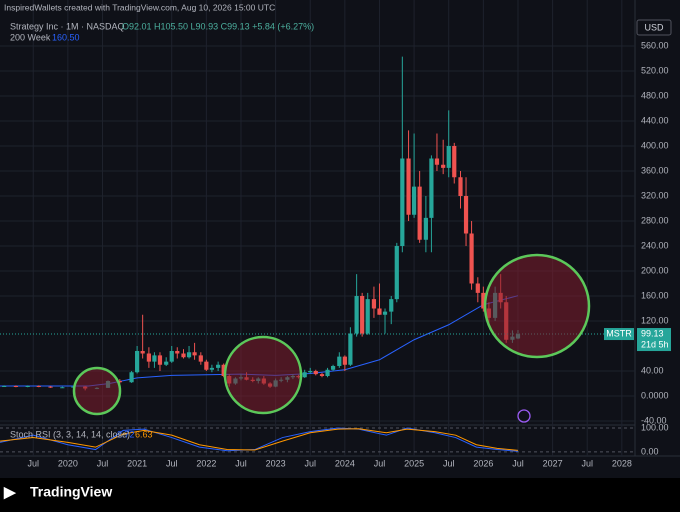 Image resolution: width=680 pixels, height=512 pixels. I want to click on x-tick-label: 2025, so click(414, 463).